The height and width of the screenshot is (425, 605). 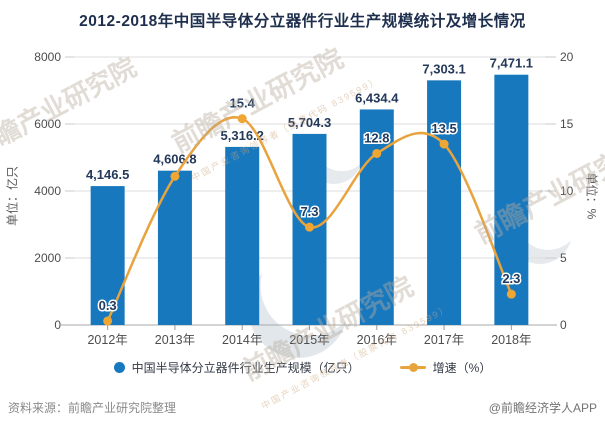 What do you see at coordinates (108, 305) in the screenshot?
I see `line-value-label: 0.3` at bounding box center [108, 305].